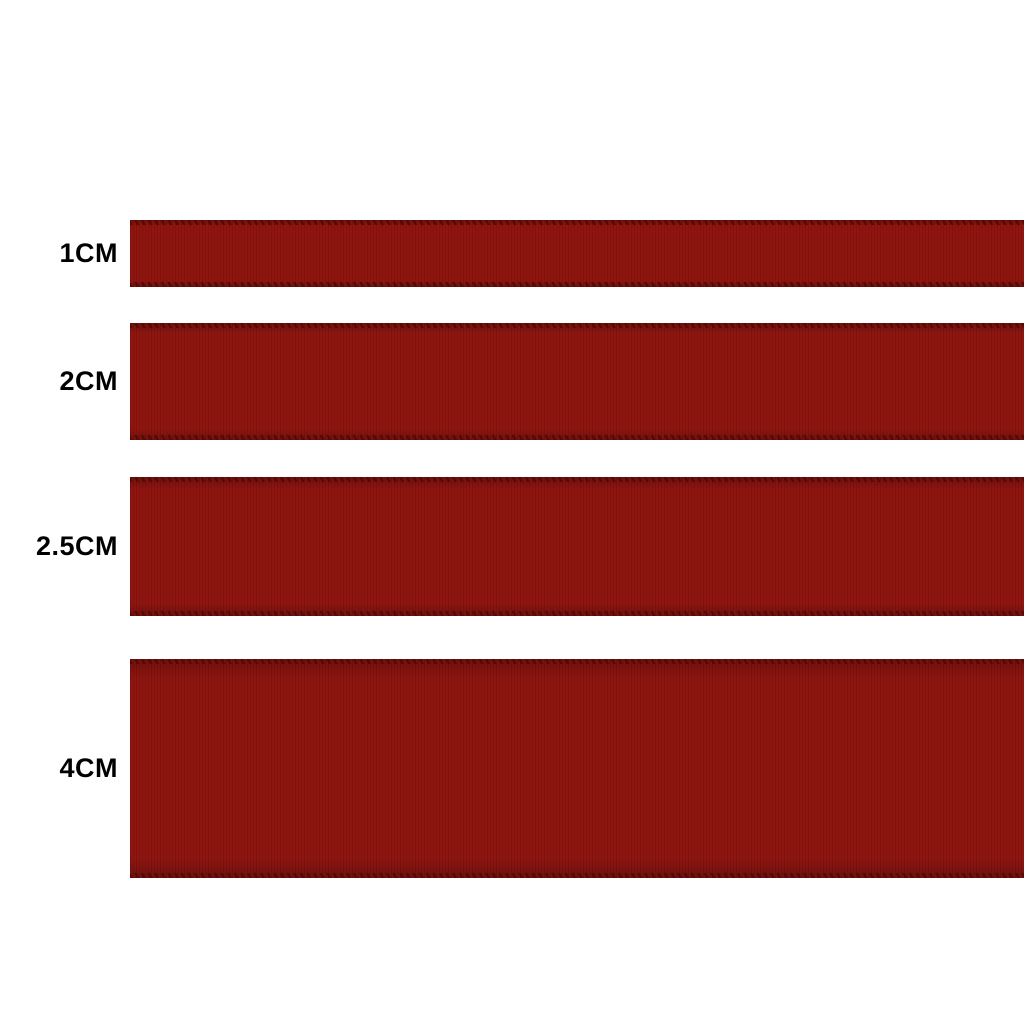 This screenshot has height=1024, width=1024. I want to click on size-label-2-5cm: 2.5CM, so click(76, 546).